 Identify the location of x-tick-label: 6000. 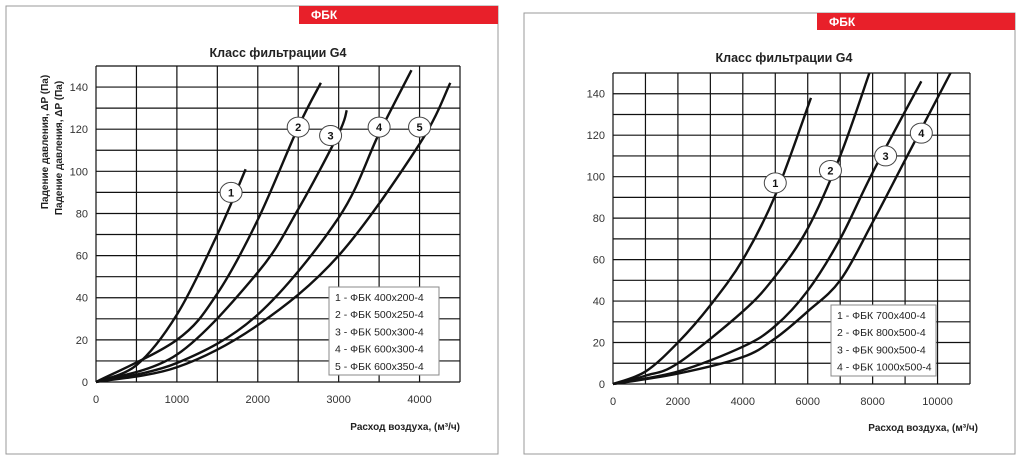
(807, 402).